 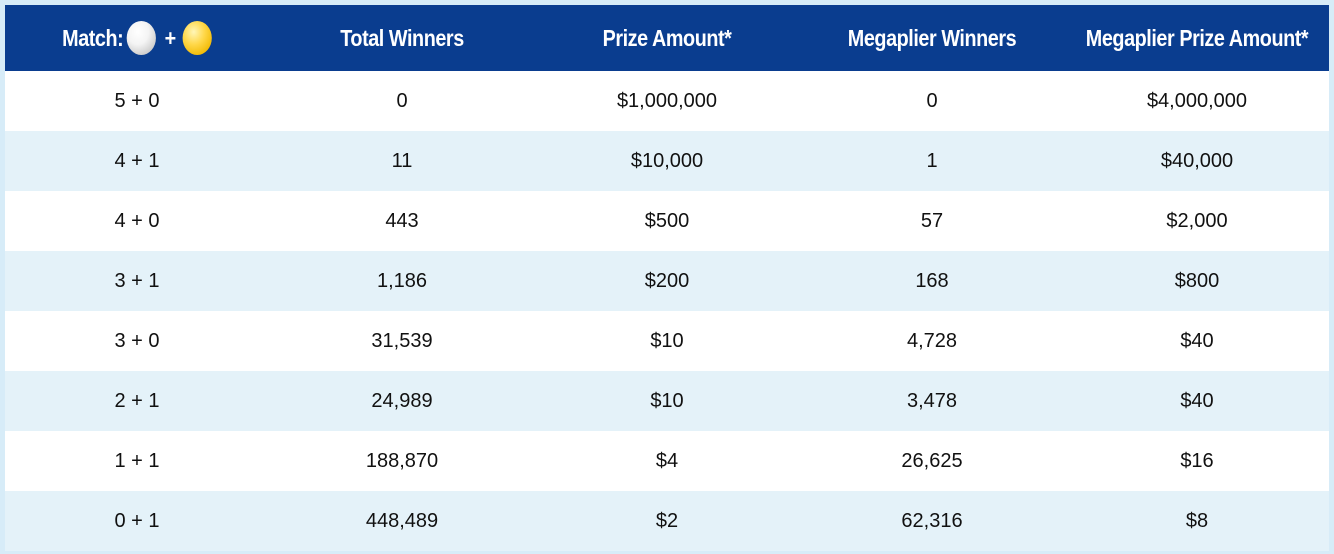 I want to click on cell-megaplier-prize-amount: $40,000, so click(x=1197, y=160).